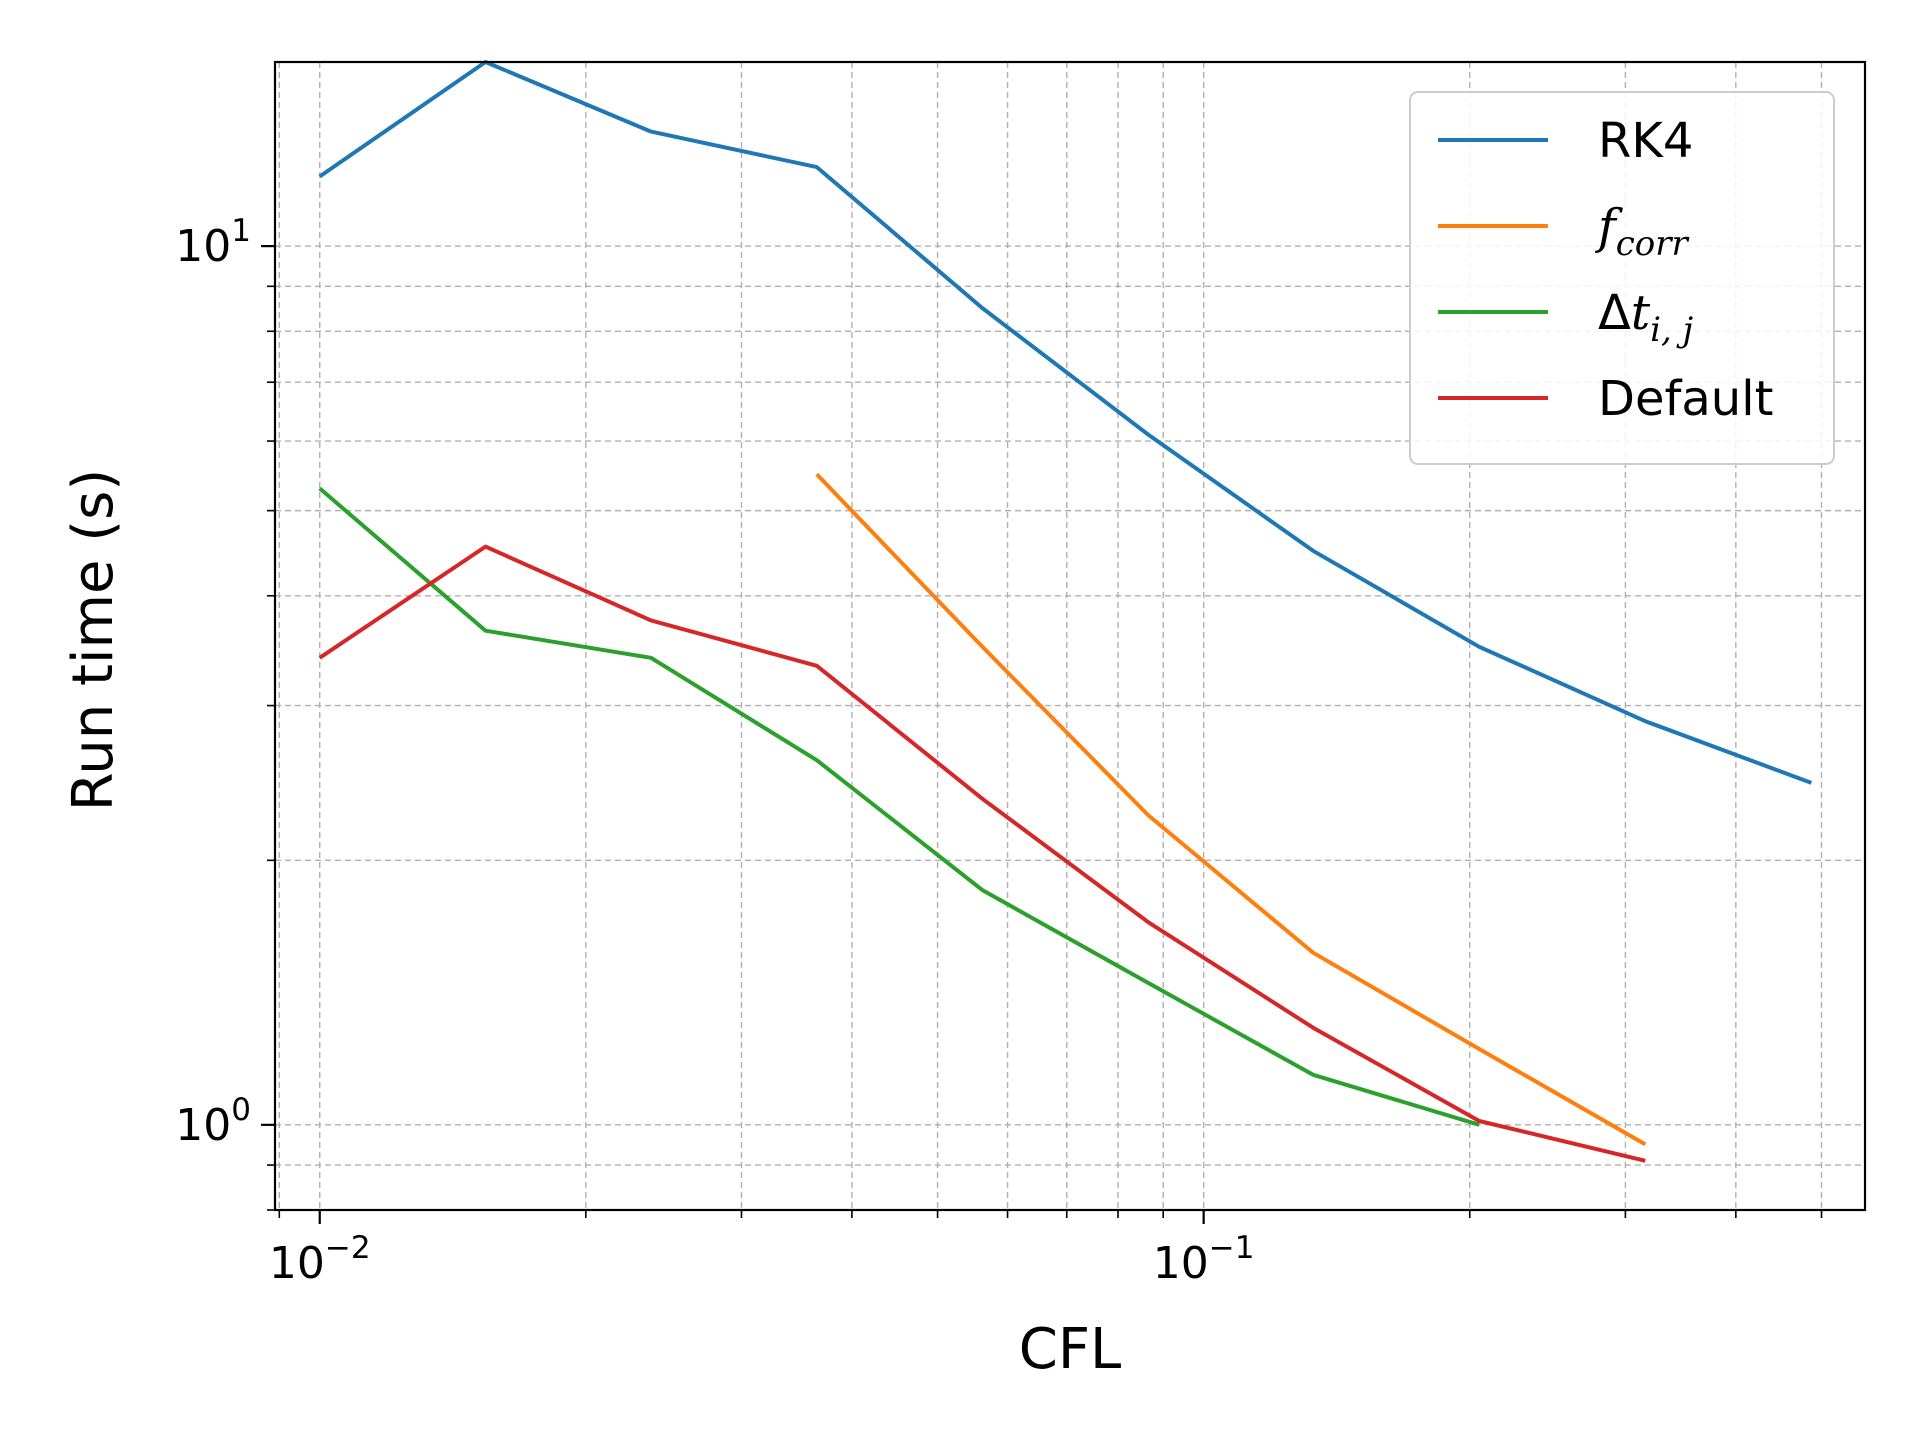 Image resolution: width=1920 pixels, height=1440 pixels. Describe the element at coordinates (320, 1259) in the screenshot. I see `x-tick-label: 10⁻²` at that location.